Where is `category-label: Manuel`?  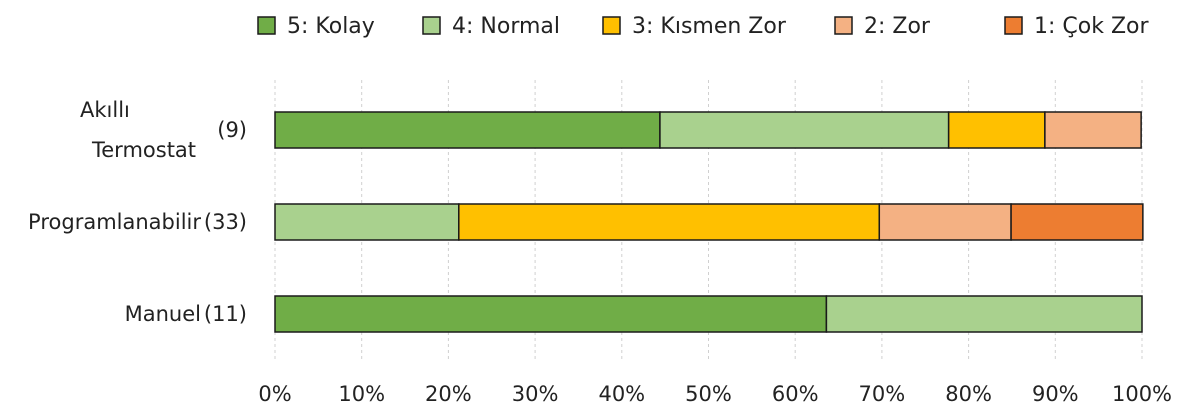
category-label: Manuel is located at coordinates (163, 314).